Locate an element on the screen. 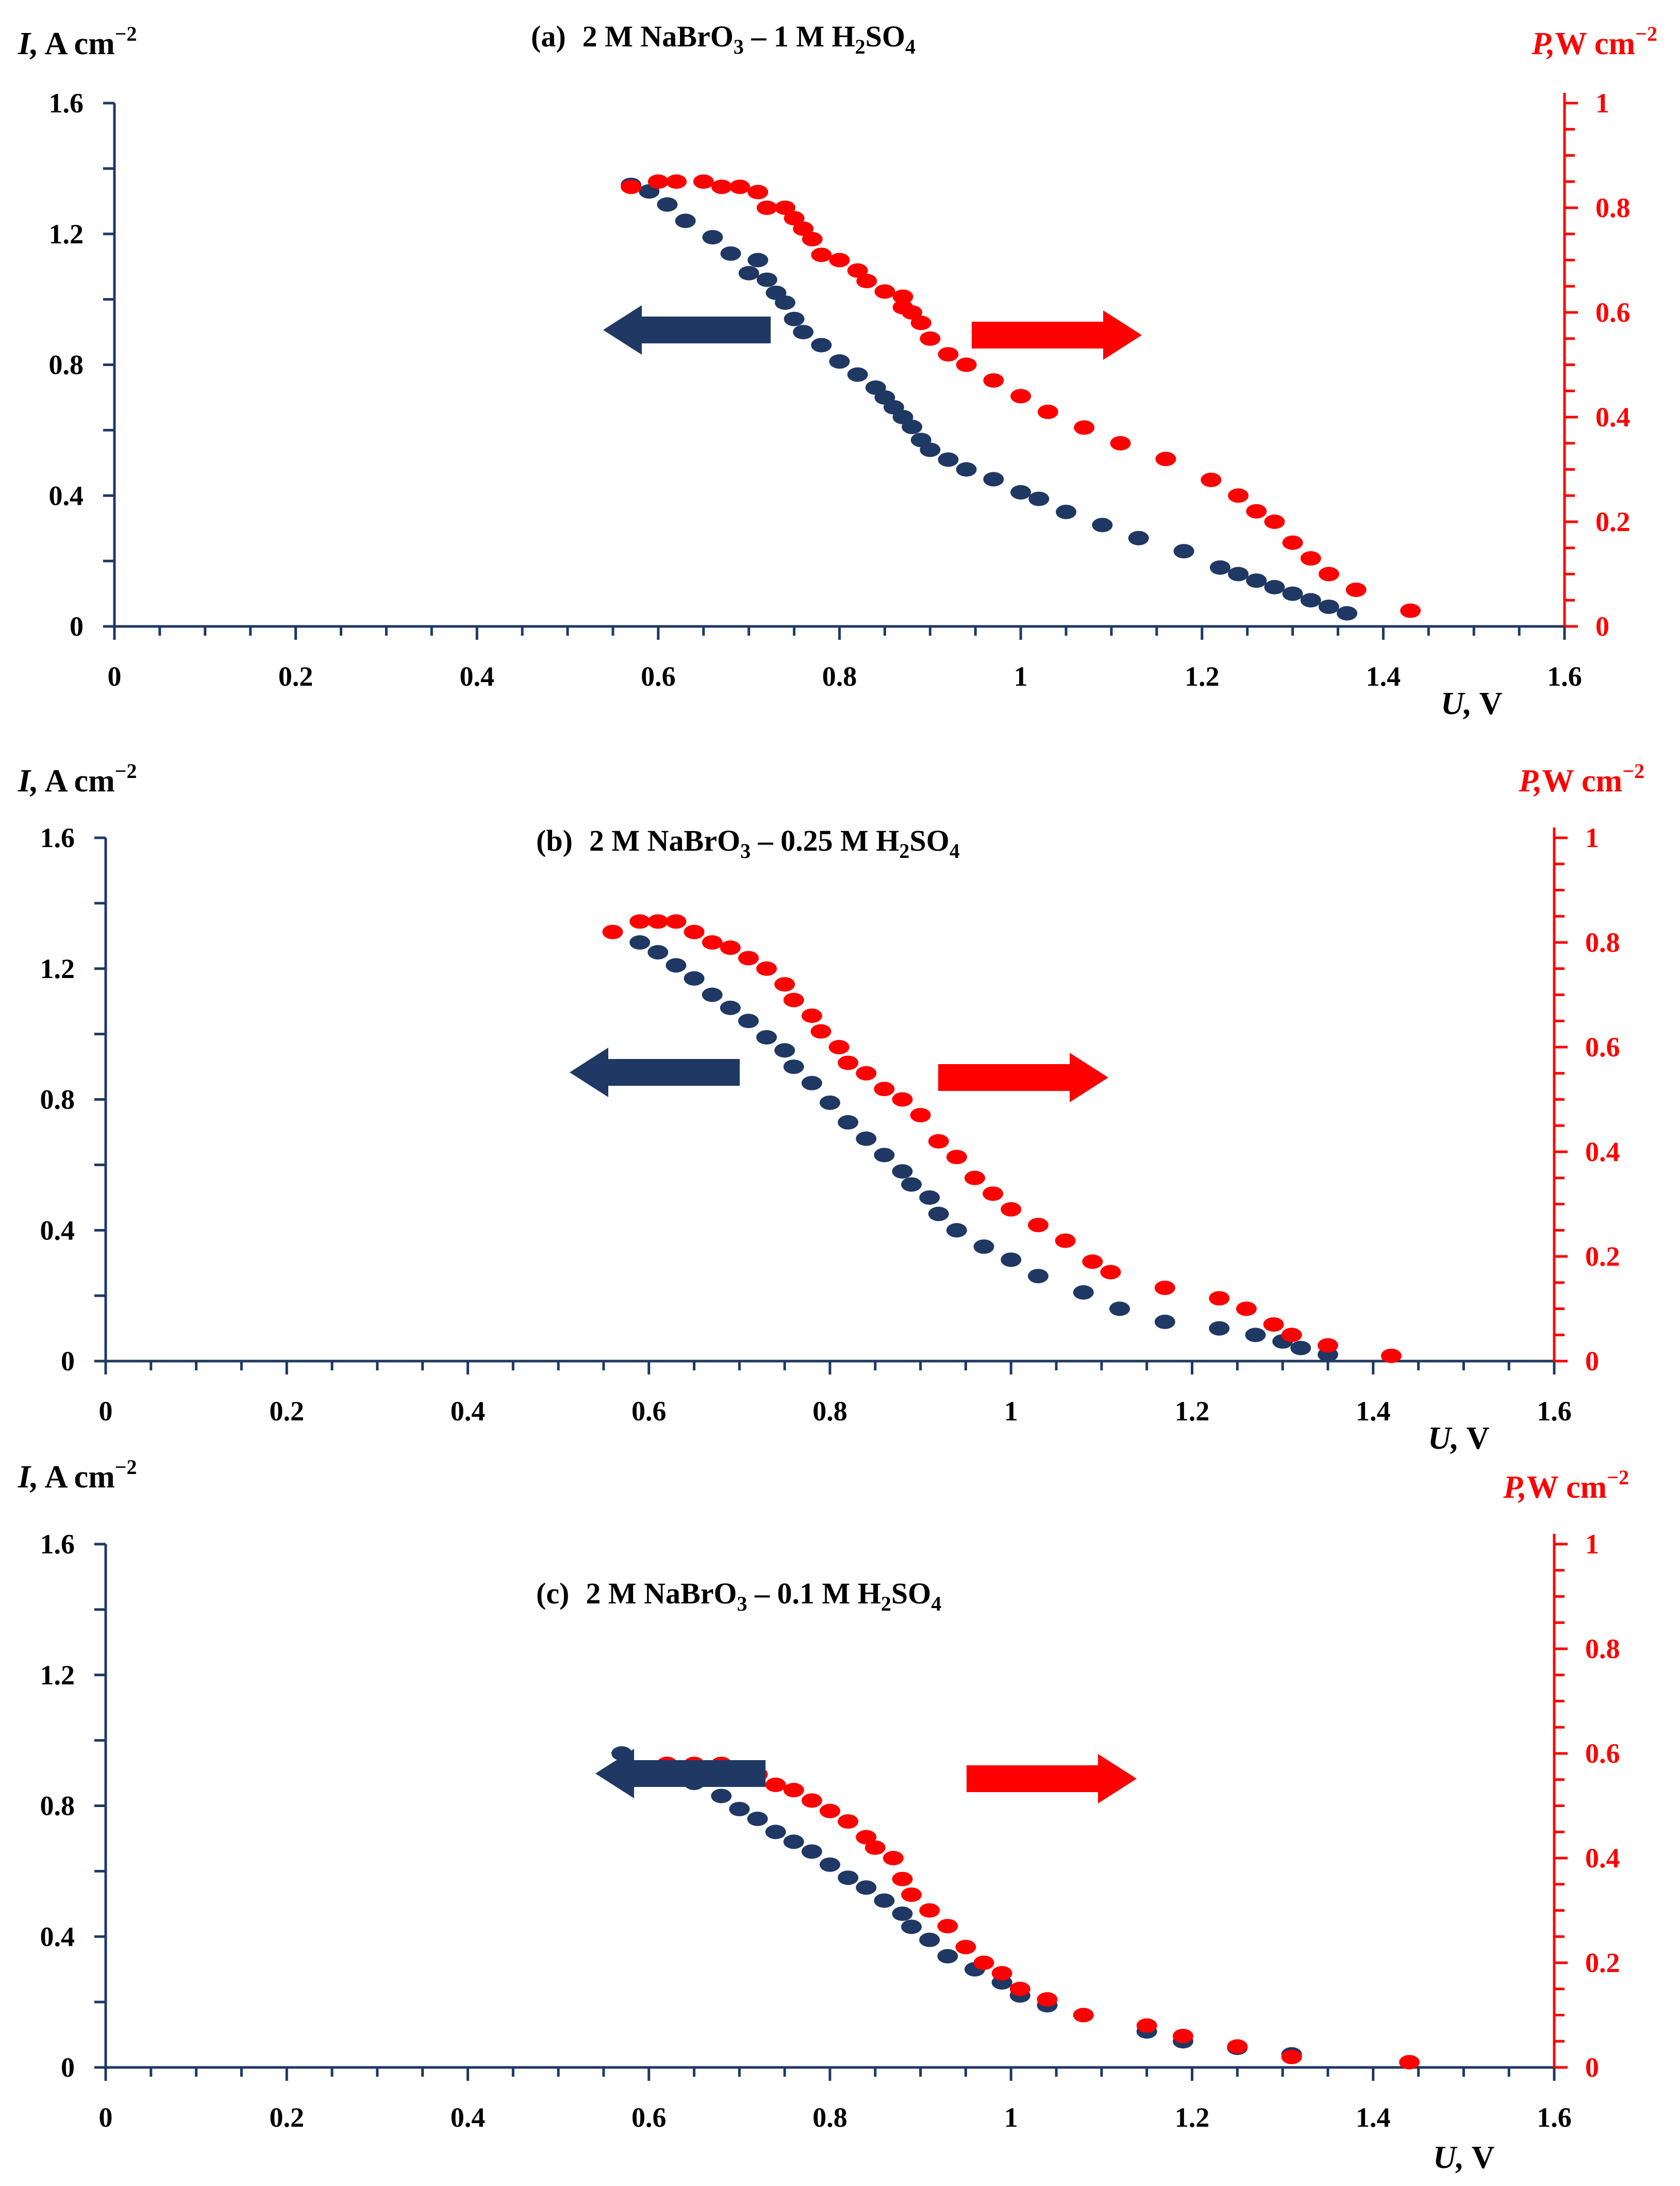 The width and height of the screenshot is (1680, 2186). y-right-tick-label: 1 is located at coordinates (1602, 103).